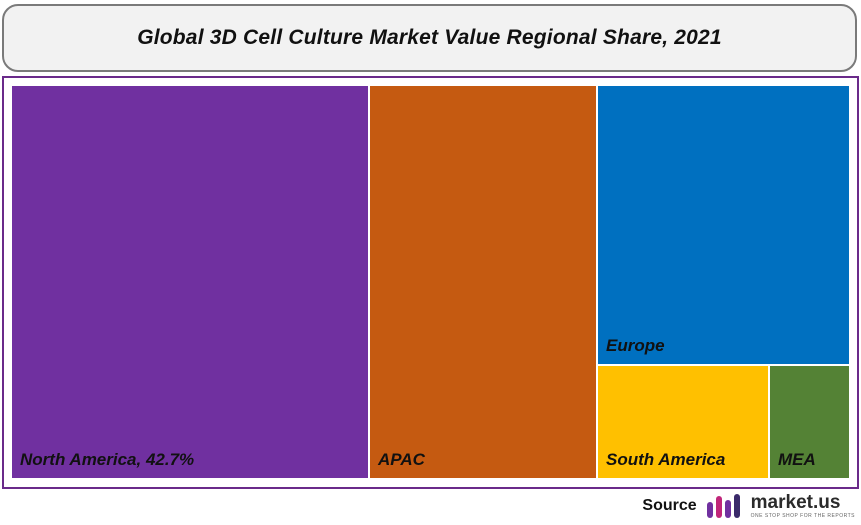 This screenshot has height=525, width=861. What do you see at coordinates (107, 459) in the screenshot?
I see `treemap-tile-label: North America, 42.7%` at bounding box center [107, 459].